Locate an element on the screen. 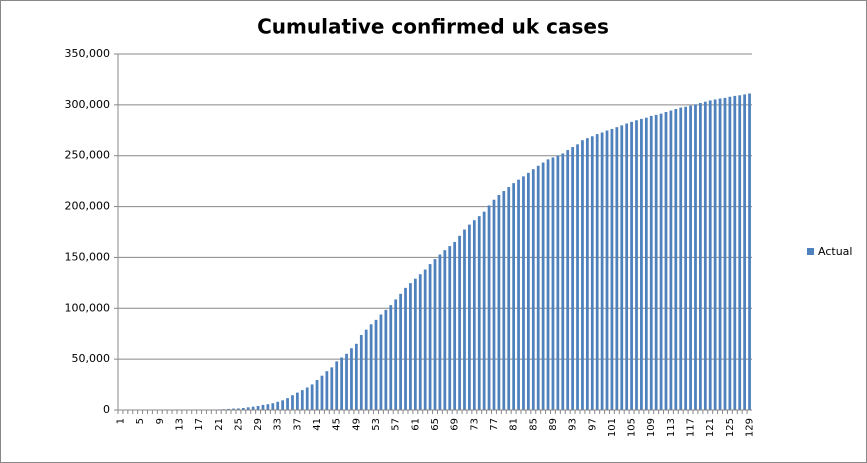 The image size is (867, 463). x-tick-label: 25 is located at coordinates (238, 424).